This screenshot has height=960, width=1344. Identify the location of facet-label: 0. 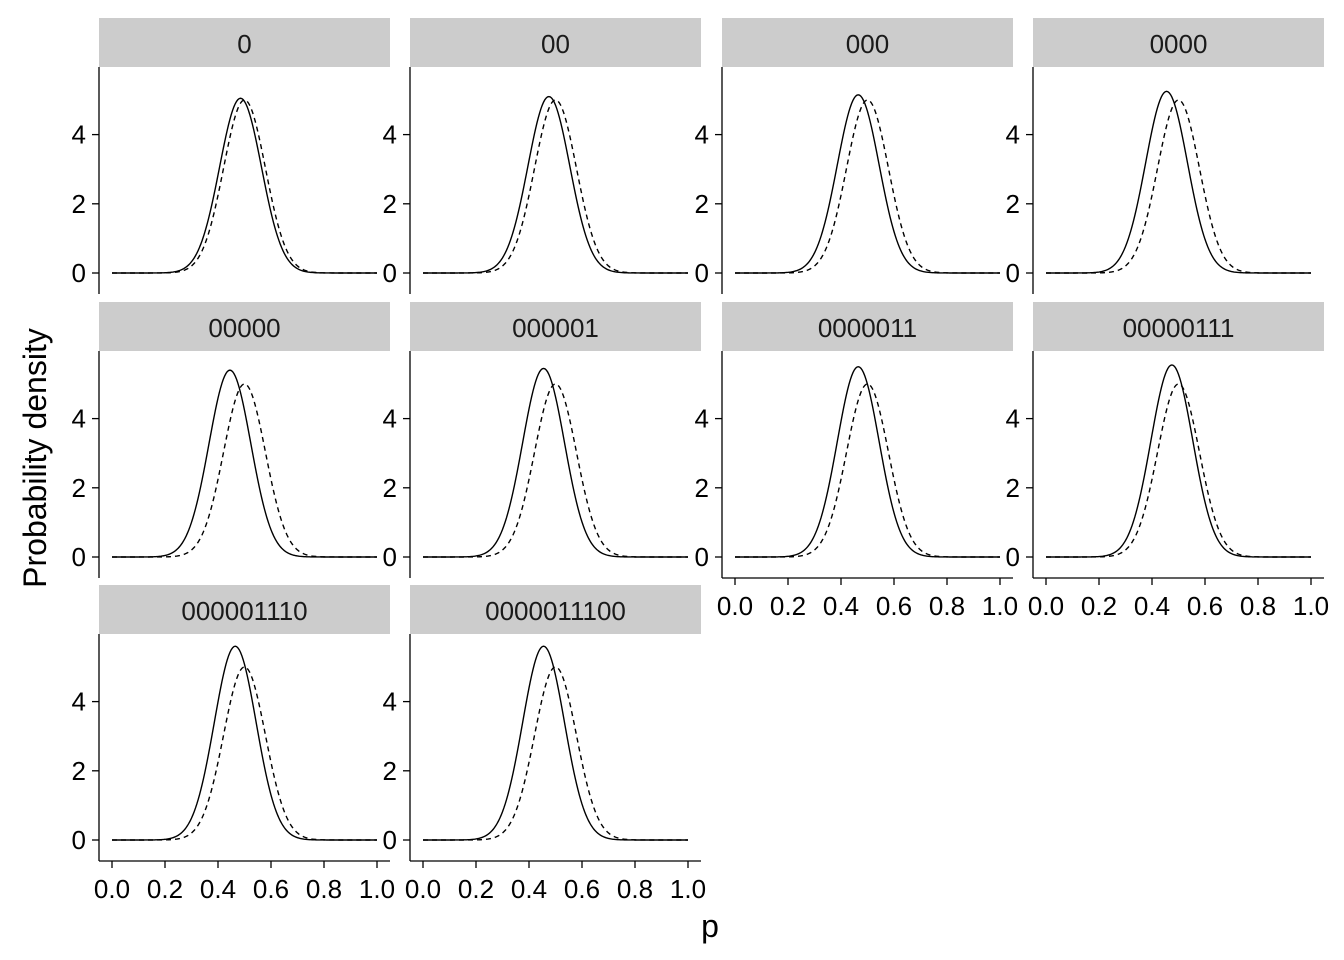
(244, 44).